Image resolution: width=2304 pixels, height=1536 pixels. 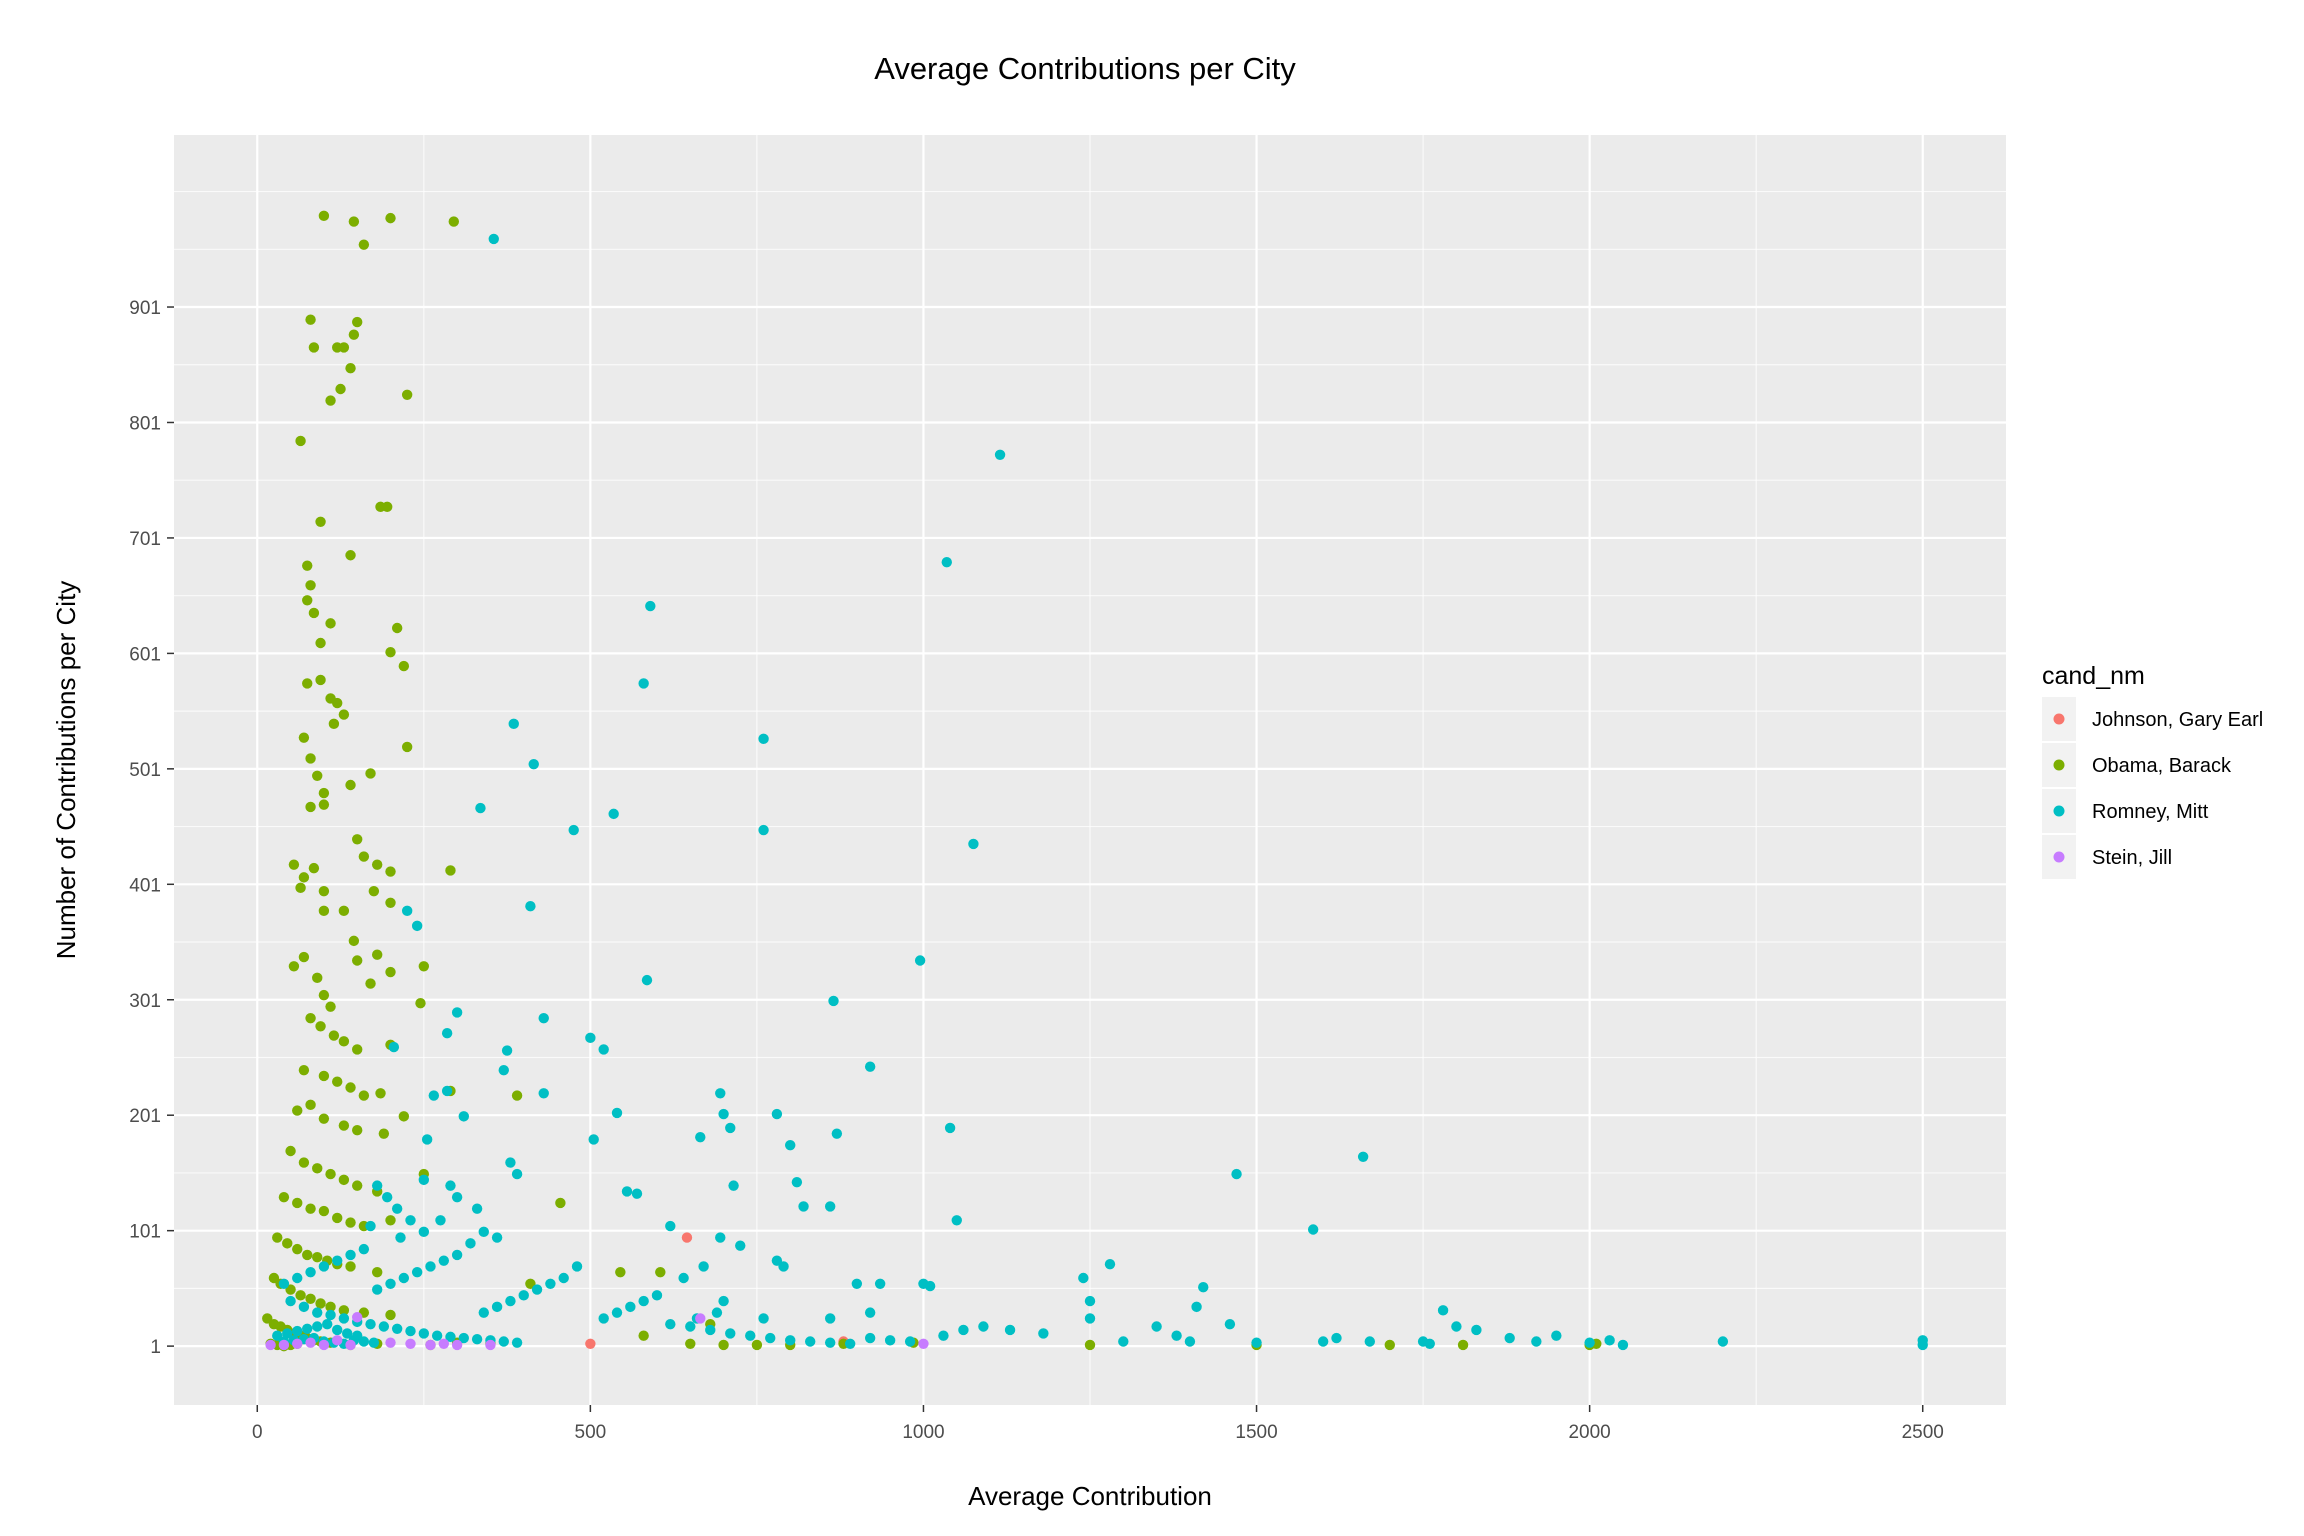 What do you see at coordinates (257, 1432) in the screenshot?
I see `x-tick-label: 0` at bounding box center [257, 1432].